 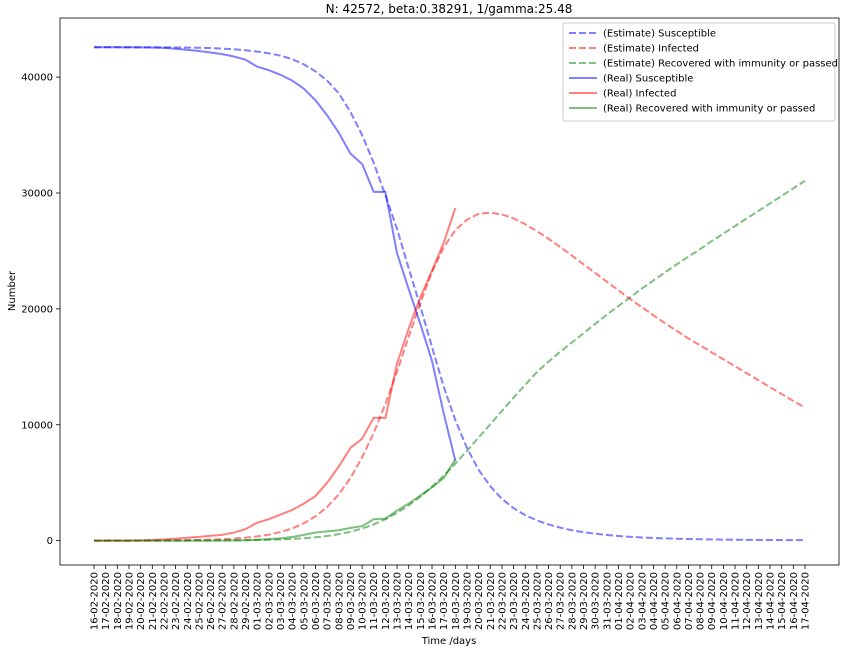 I want to click on x-tick-label: 08-03-2020, so click(x=339, y=601).